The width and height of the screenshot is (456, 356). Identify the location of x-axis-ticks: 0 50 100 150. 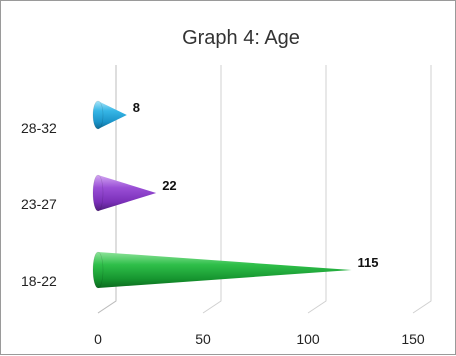
(259, 339).